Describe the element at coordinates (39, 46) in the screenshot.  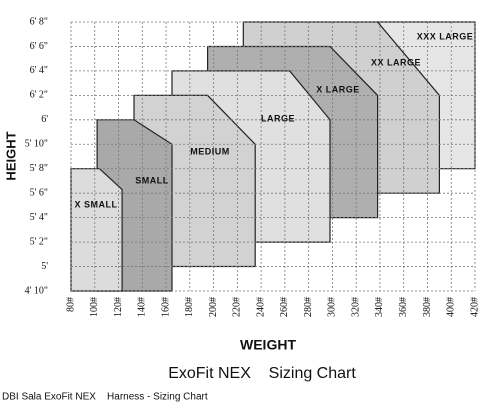
I see `y-tick-label: 6' 6"` at that location.